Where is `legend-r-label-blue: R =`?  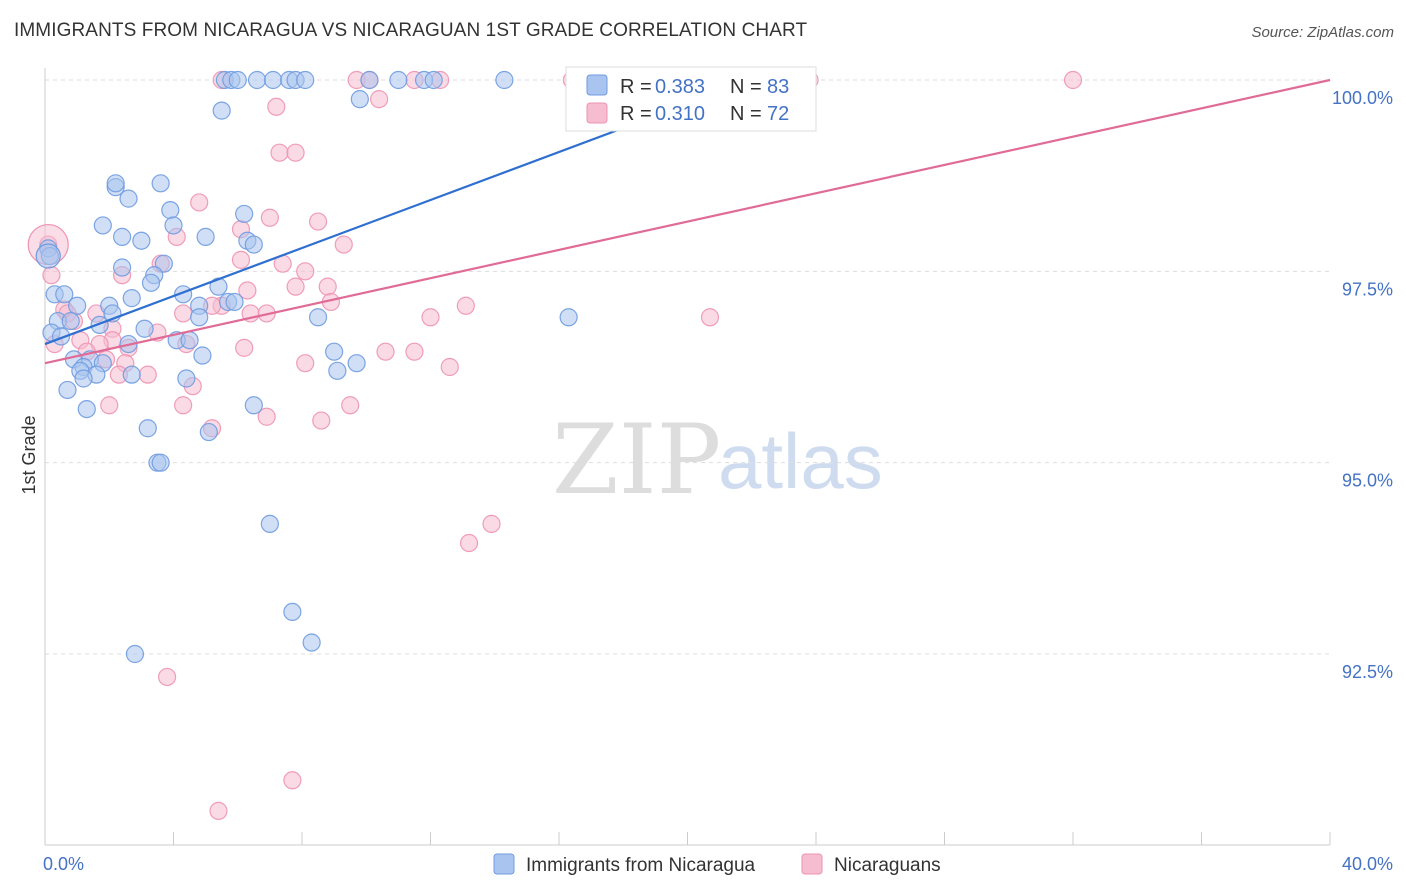 legend-r-label-blue: R = is located at coordinates (636, 87).